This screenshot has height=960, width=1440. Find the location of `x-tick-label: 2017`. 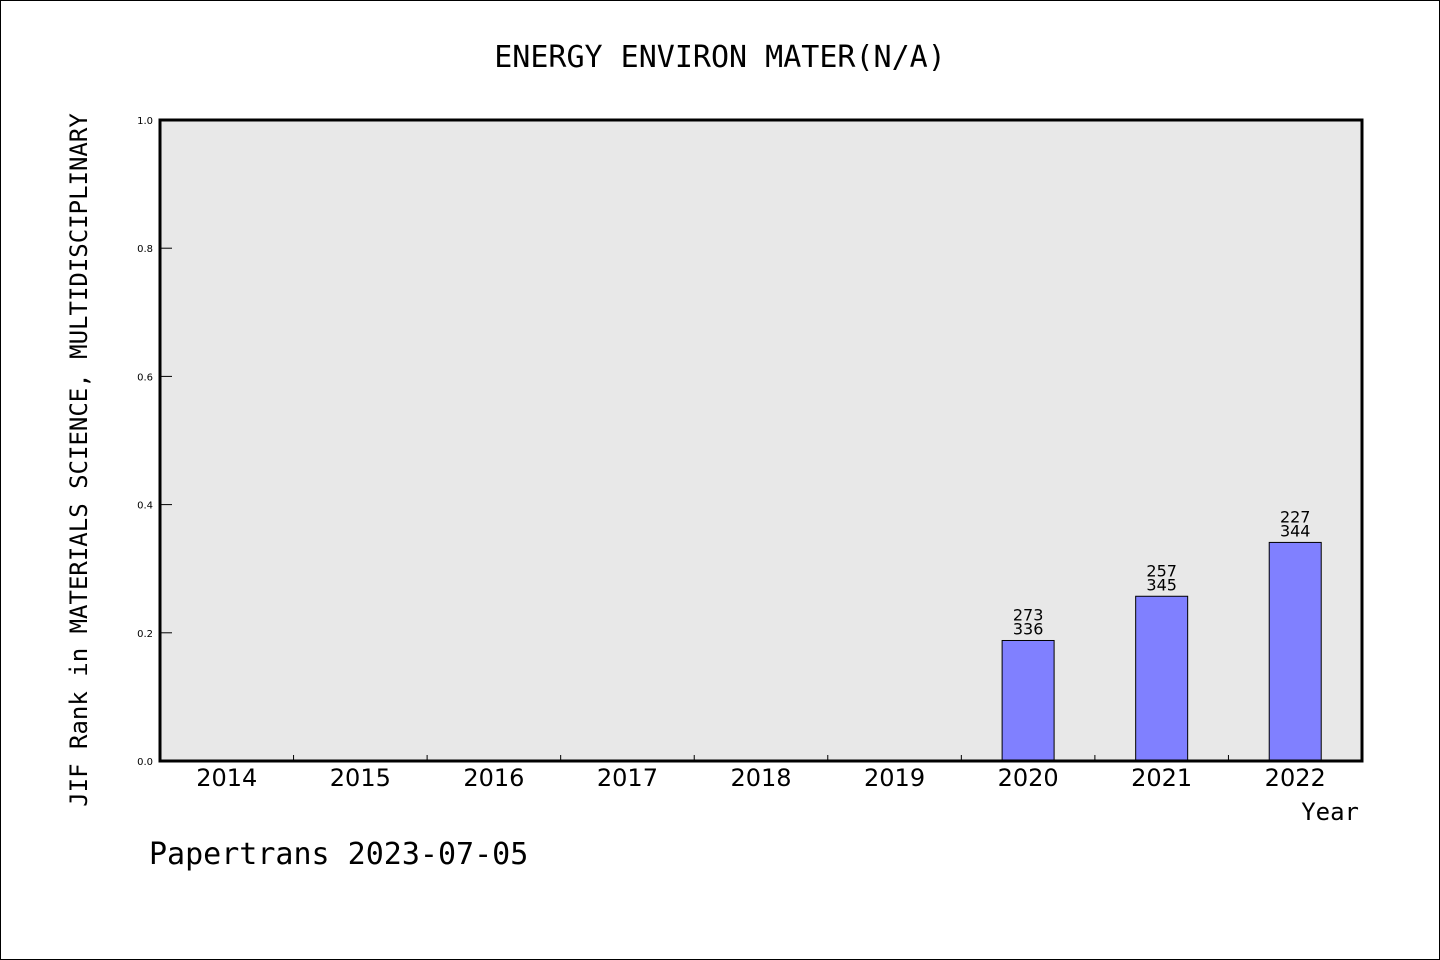

x-tick-label: 2017 is located at coordinates (627, 778).